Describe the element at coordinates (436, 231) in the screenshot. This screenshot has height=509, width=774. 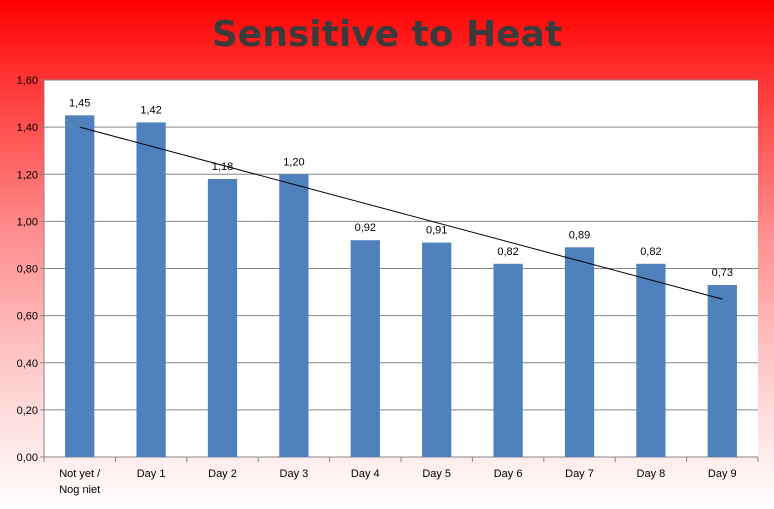
I see `data-label: 0,91` at that location.